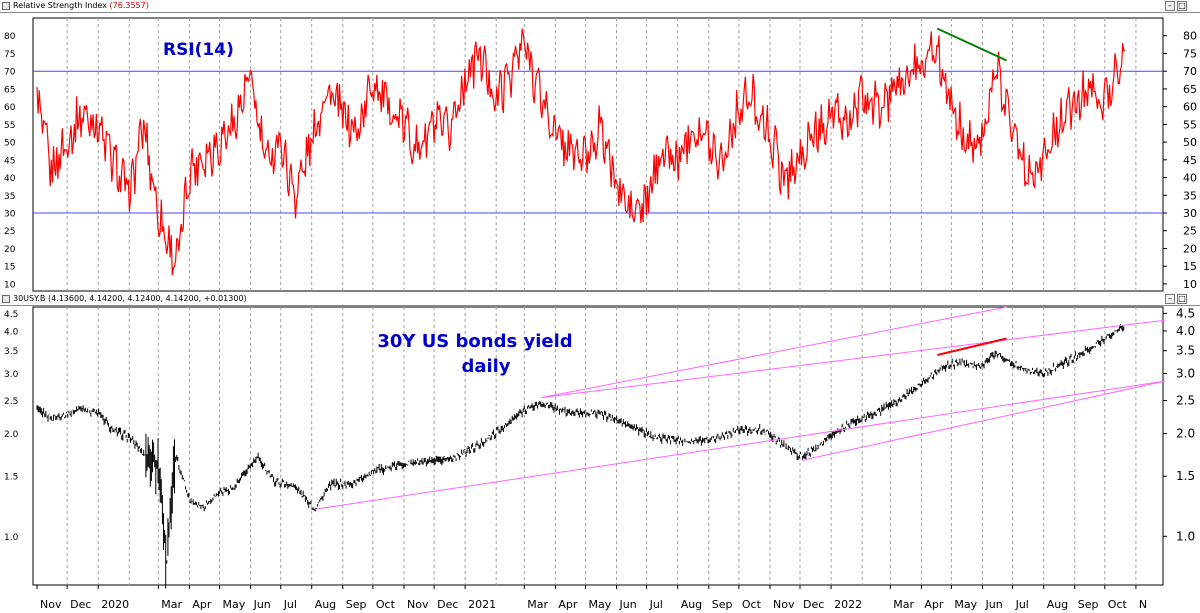 The height and width of the screenshot is (613, 1200). I want to click on y-tick-label-left: 4.5, so click(11, 315).